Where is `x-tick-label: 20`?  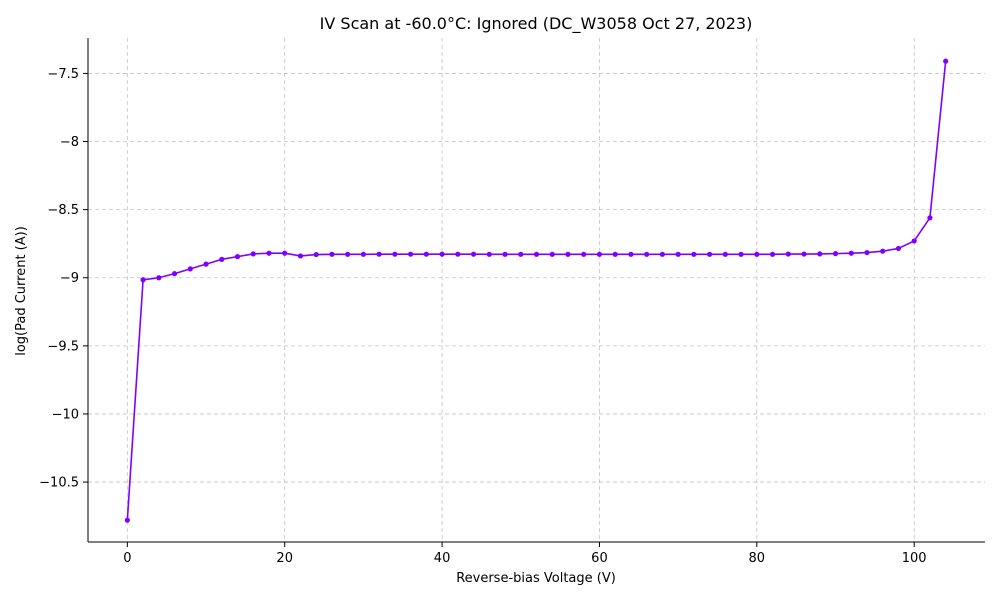
x-tick-label: 20 is located at coordinates (284, 558).